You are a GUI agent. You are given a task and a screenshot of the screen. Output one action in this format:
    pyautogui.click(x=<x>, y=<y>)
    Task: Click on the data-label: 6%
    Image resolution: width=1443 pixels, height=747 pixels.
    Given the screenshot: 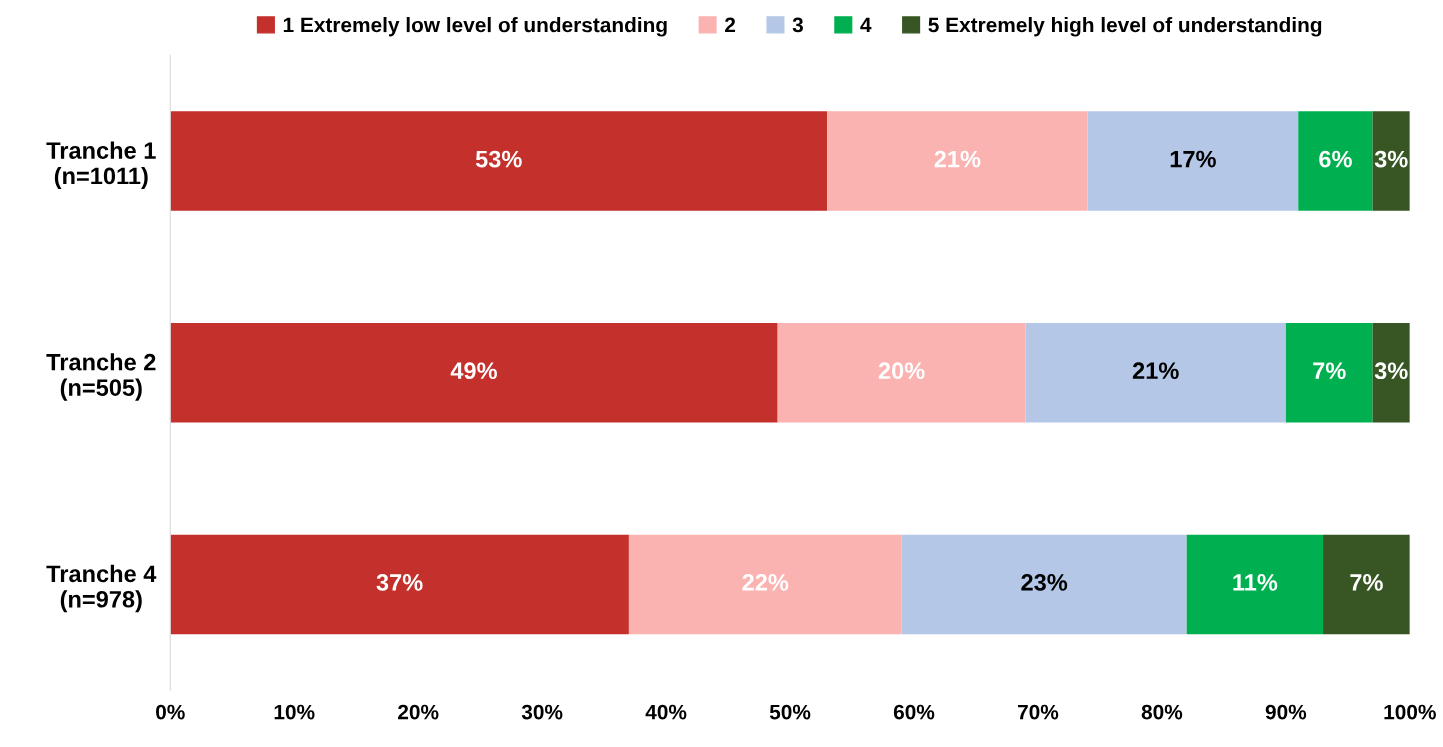 What is the action you would take?
    pyautogui.click(x=1335, y=159)
    